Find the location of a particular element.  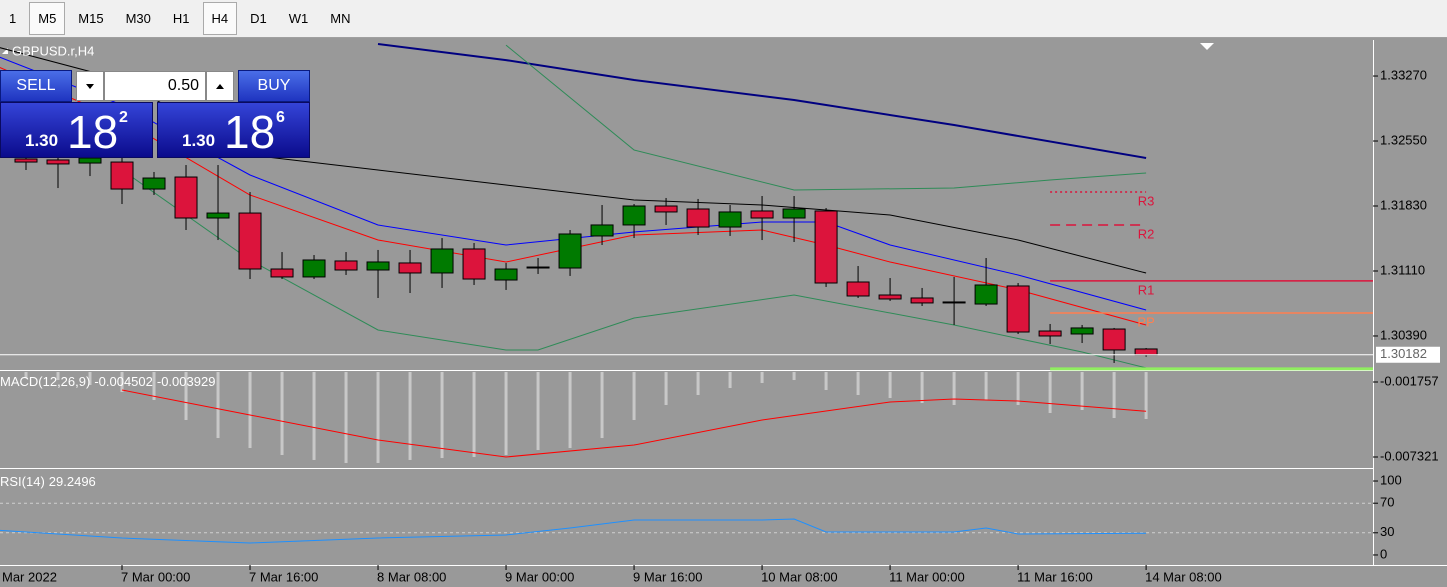

x-tick-label: 10 Mar 08:00 is located at coordinates (799, 576).